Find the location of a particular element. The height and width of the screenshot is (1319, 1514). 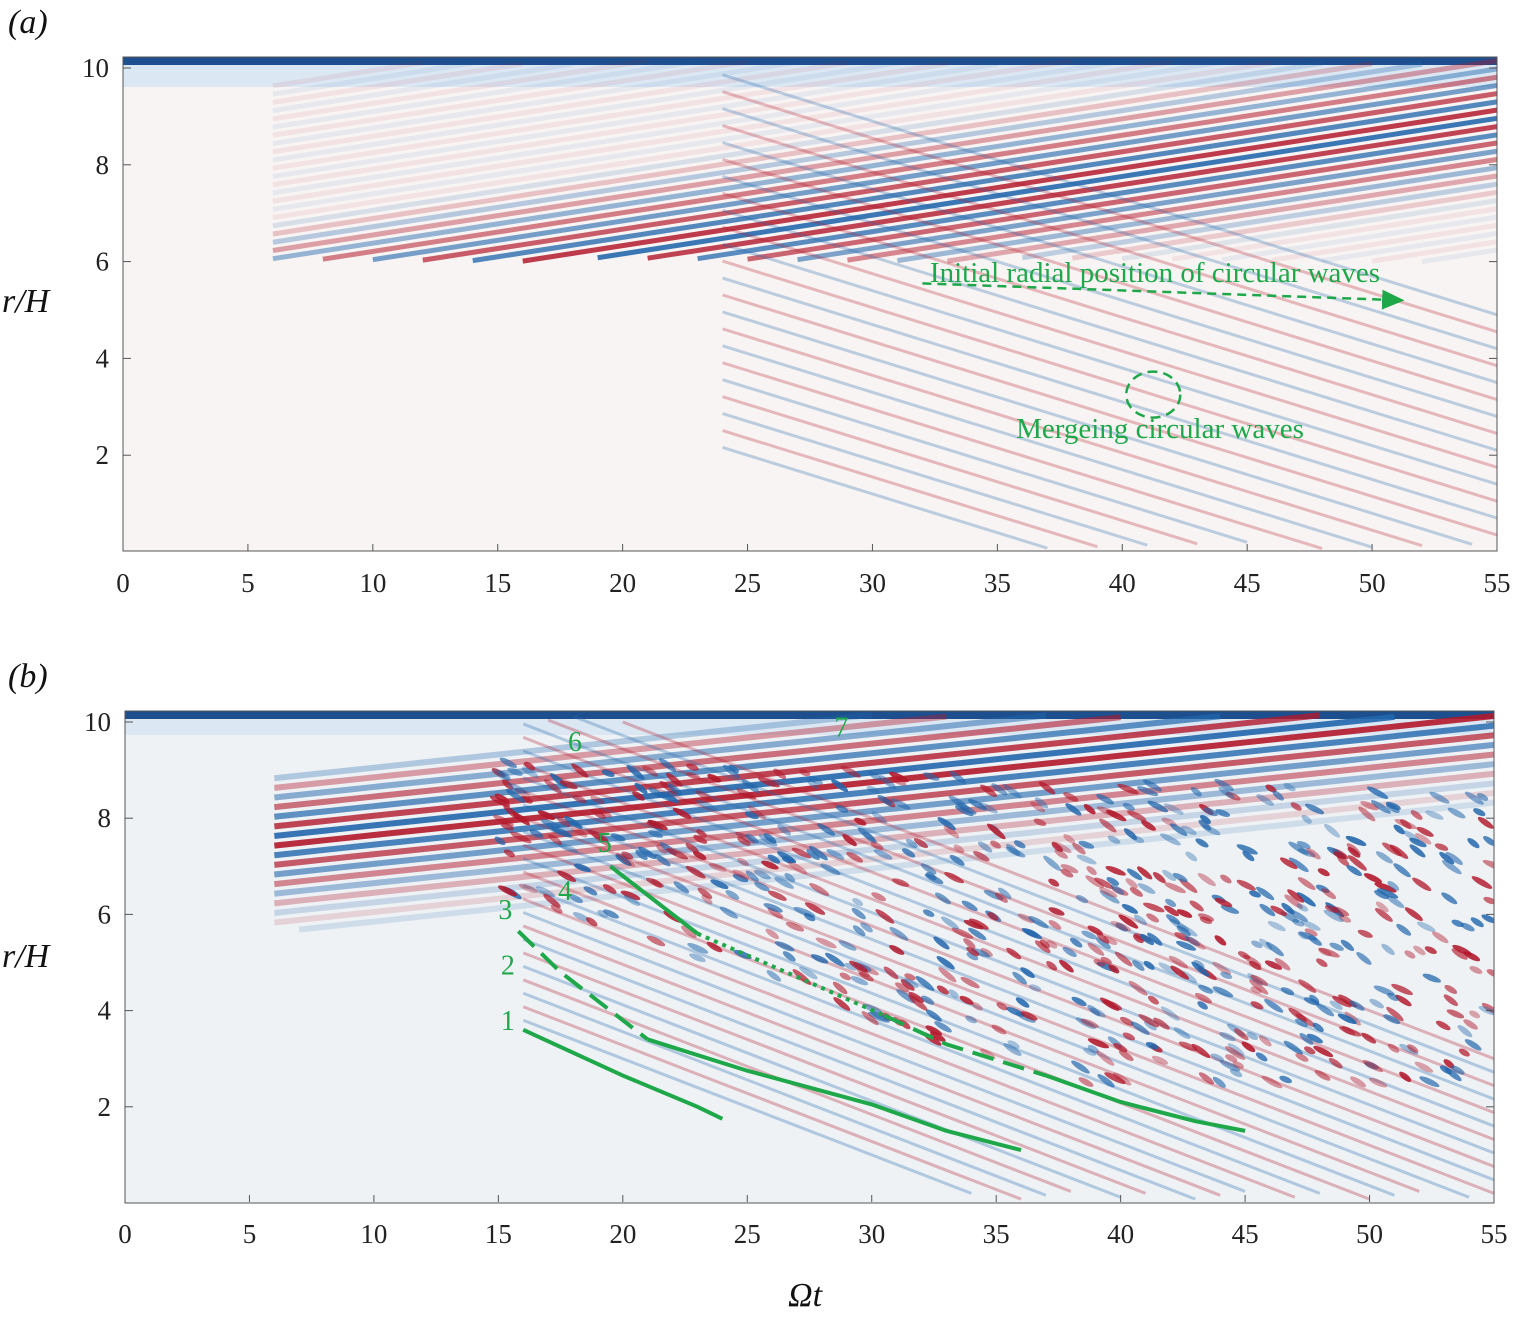

wave-curve-solid is located at coordinates (834, 1095).